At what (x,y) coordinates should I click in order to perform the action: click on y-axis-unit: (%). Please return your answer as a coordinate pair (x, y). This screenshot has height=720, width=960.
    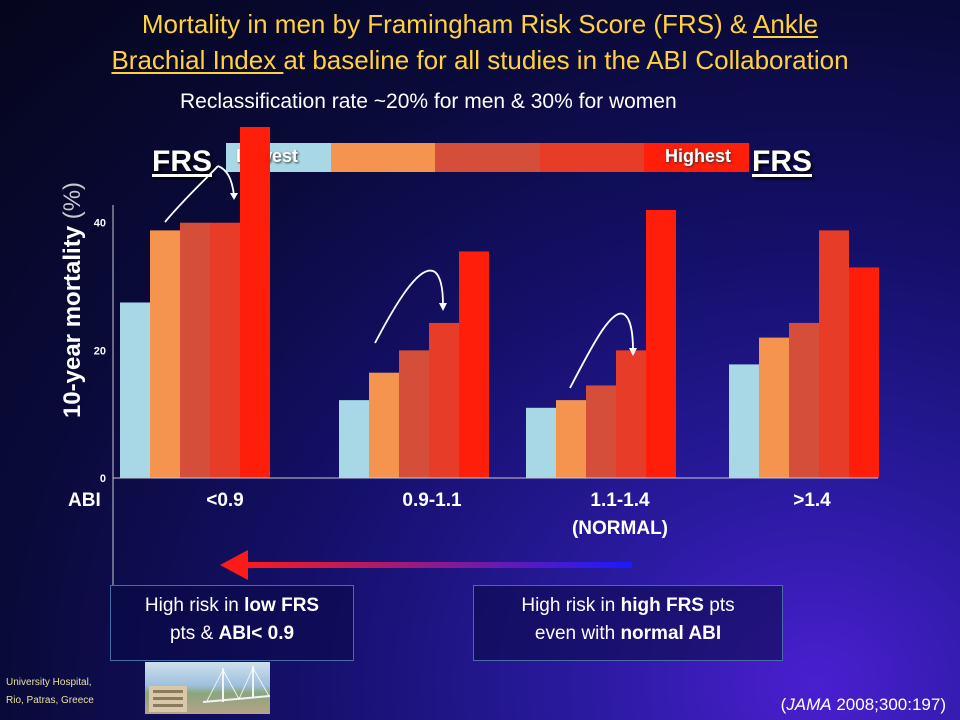
    Looking at the image, I should click on (72, 200).